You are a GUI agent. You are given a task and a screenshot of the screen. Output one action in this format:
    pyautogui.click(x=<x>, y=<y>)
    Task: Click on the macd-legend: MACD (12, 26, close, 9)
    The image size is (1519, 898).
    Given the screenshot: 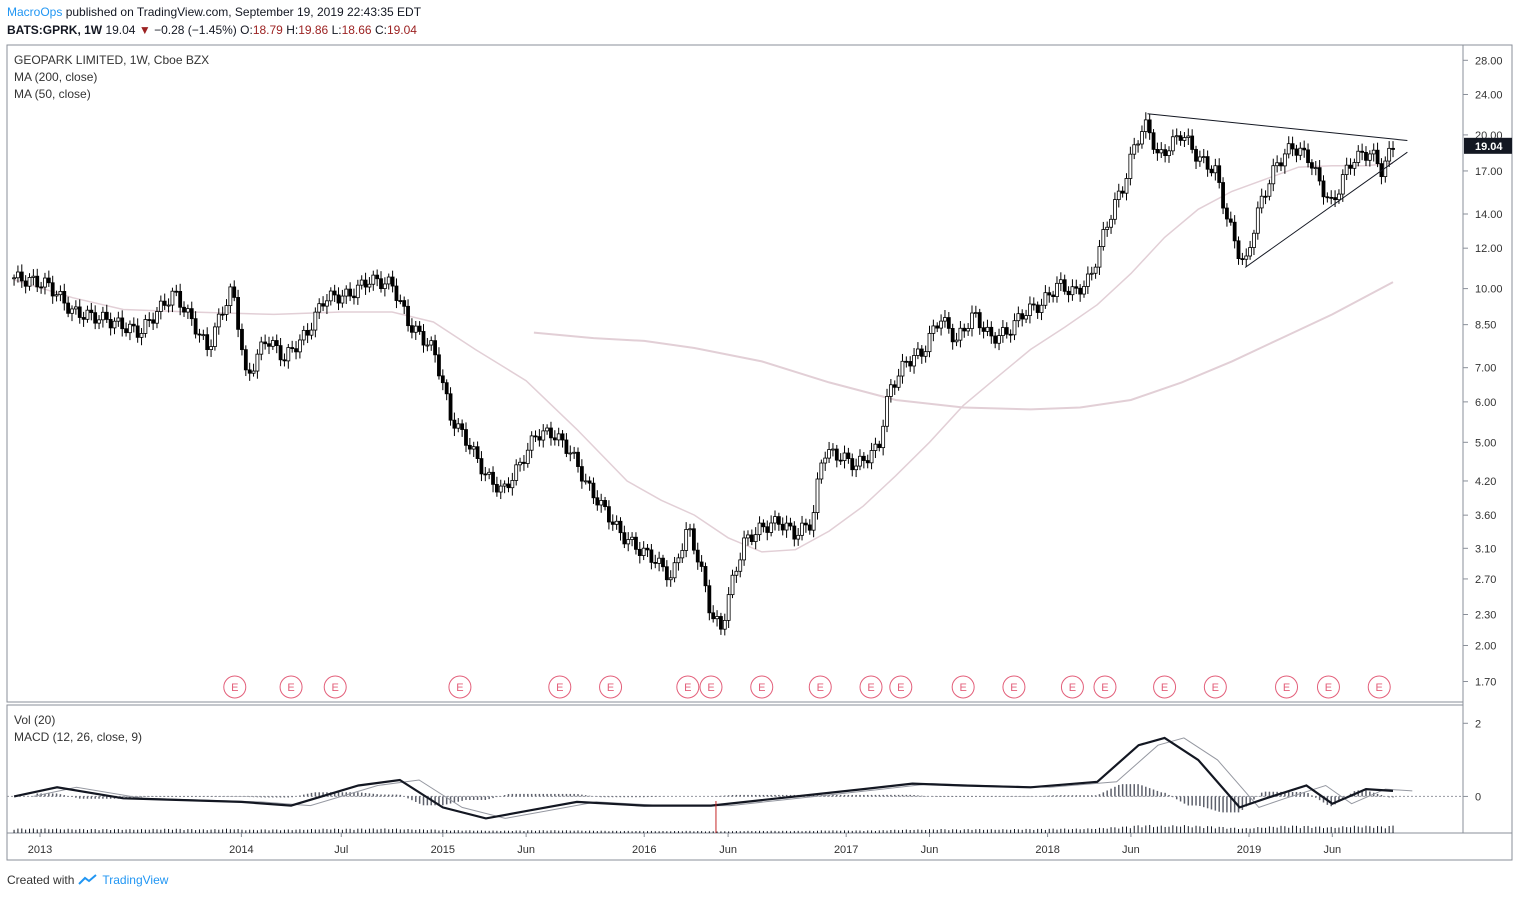 What is the action you would take?
    pyautogui.click(x=78, y=737)
    